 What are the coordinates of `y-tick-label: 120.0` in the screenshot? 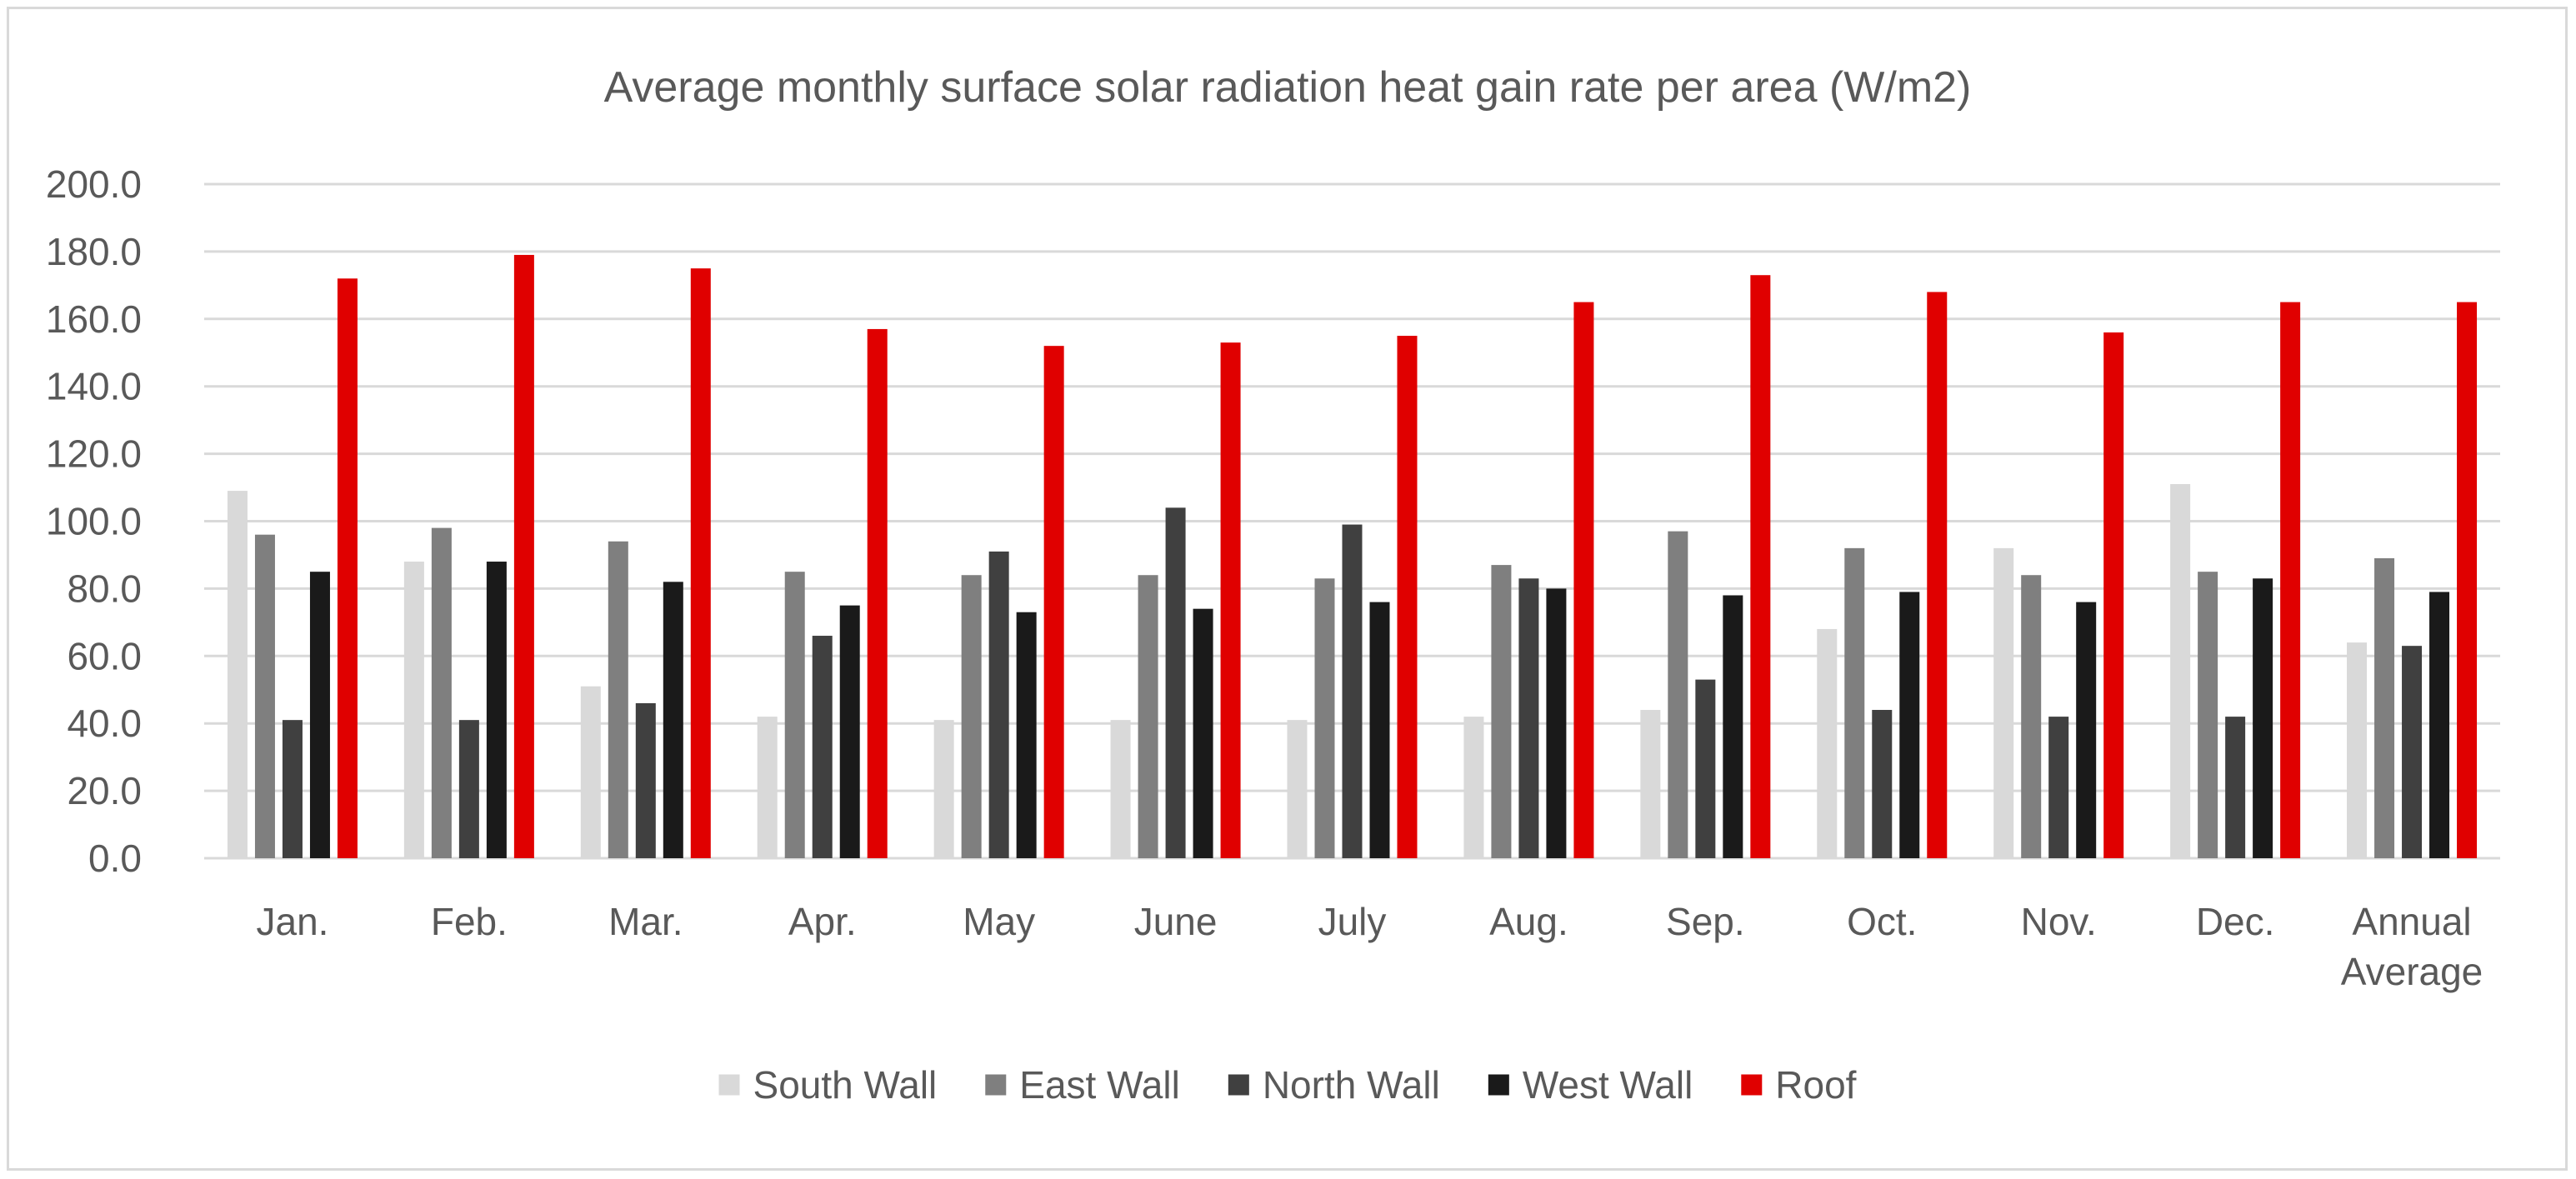 It's located at (94, 454).